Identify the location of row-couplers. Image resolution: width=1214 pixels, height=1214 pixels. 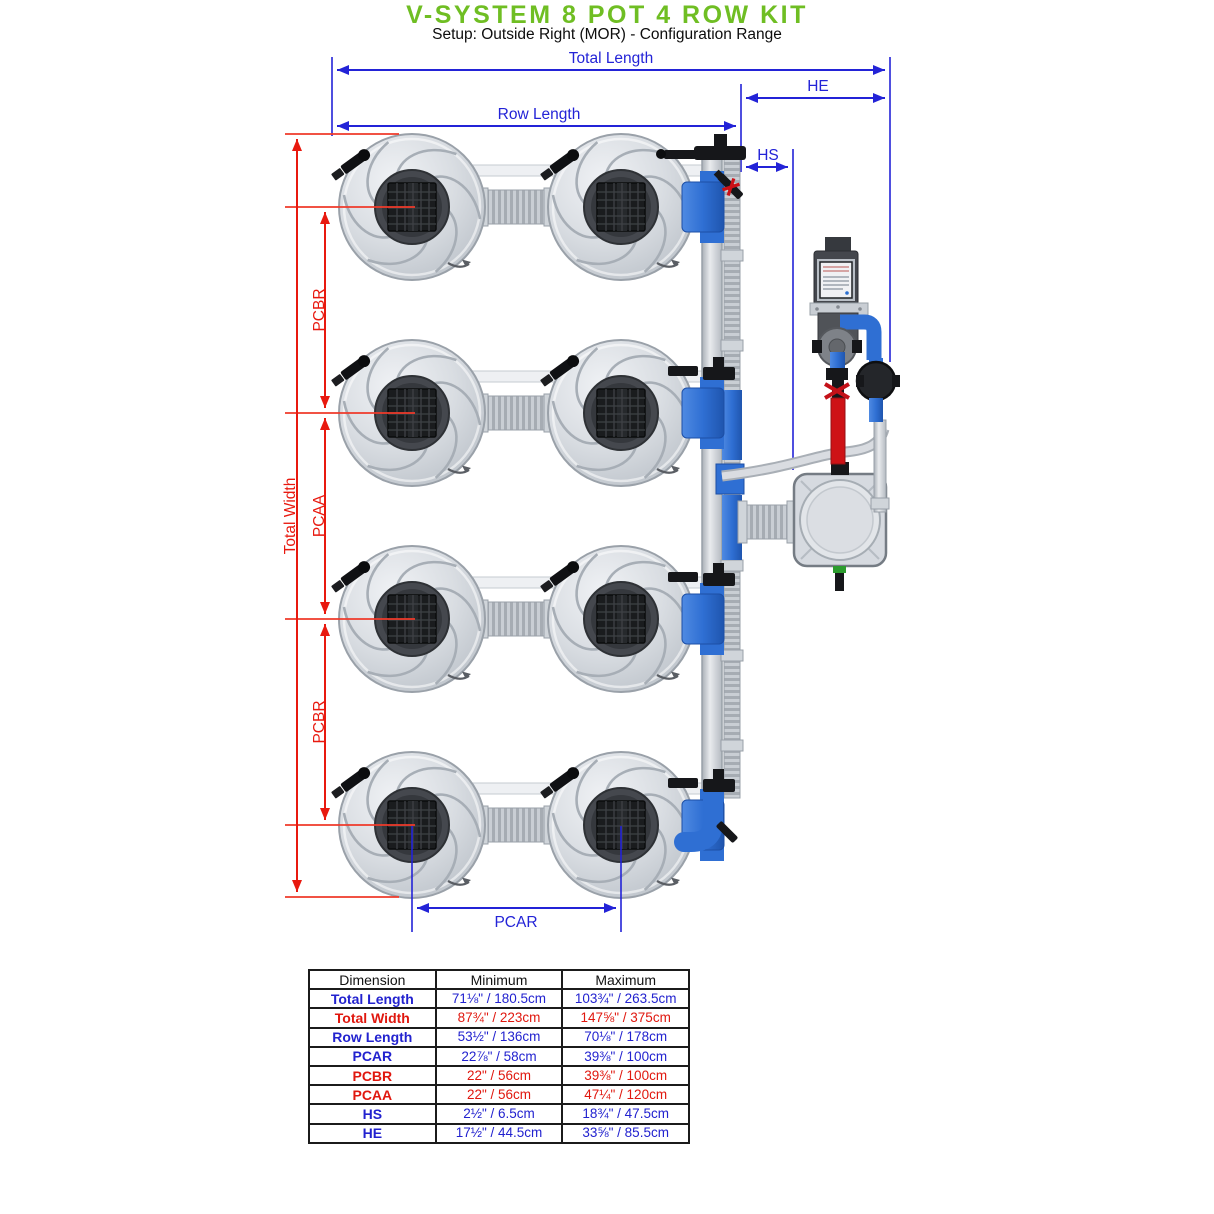
(699, 516).